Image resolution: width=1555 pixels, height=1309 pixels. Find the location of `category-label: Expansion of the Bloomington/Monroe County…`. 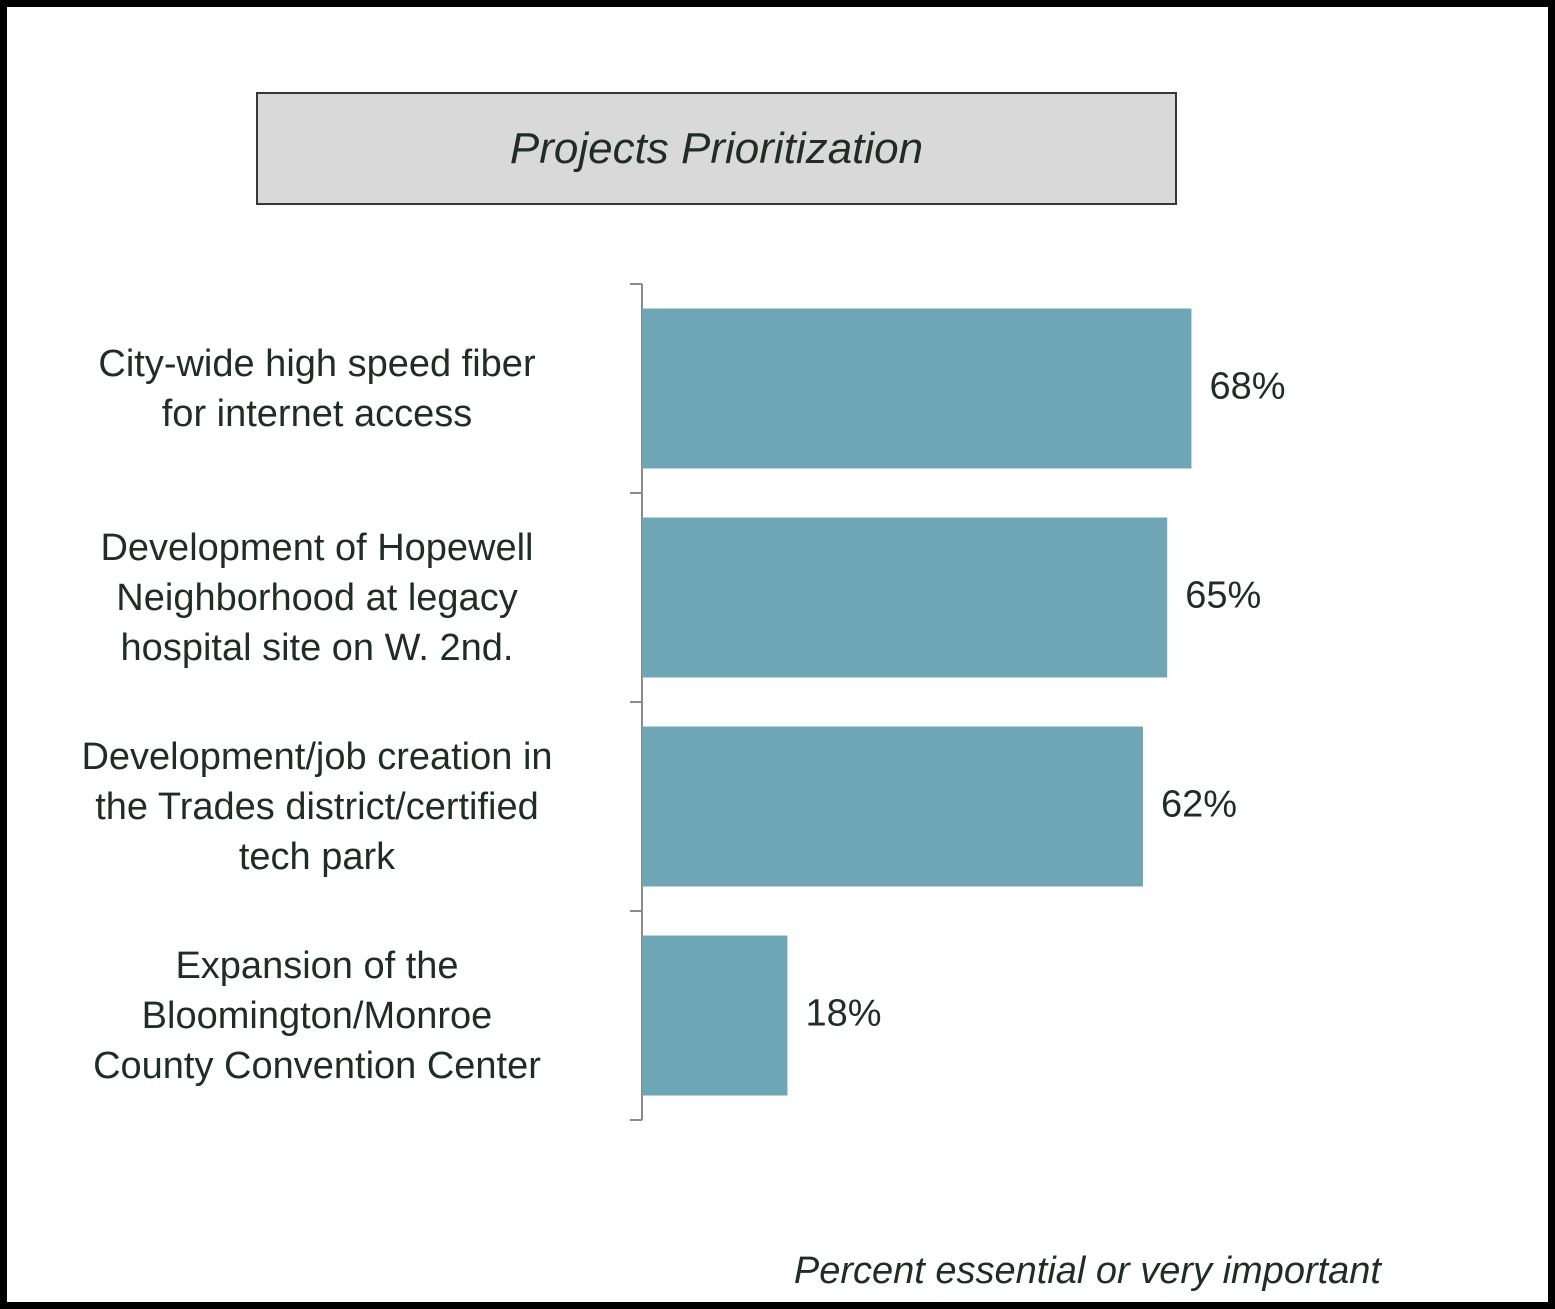

category-label: Expansion of the Bloomington/Monroe County… is located at coordinates (317, 1016).